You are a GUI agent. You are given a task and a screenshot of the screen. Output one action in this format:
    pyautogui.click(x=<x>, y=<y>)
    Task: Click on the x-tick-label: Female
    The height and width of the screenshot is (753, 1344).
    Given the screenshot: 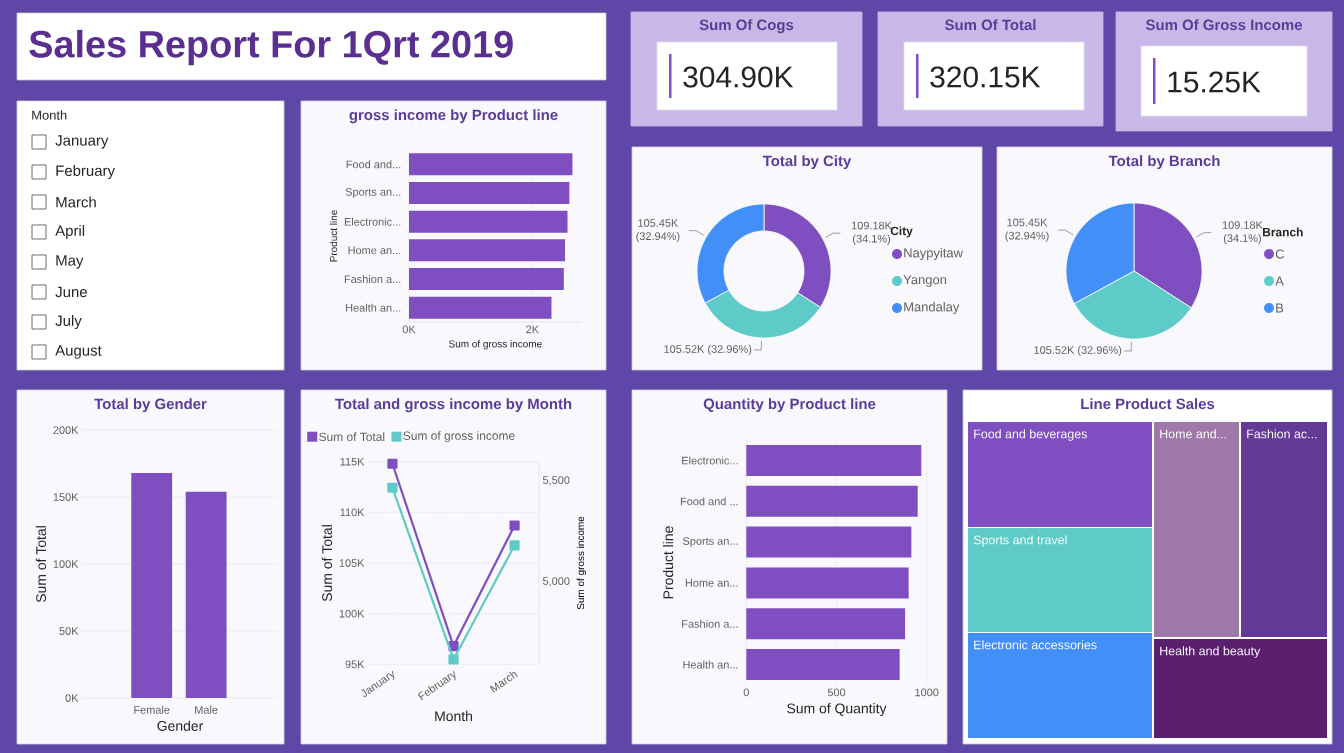 What is the action you would take?
    pyautogui.click(x=152, y=709)
    